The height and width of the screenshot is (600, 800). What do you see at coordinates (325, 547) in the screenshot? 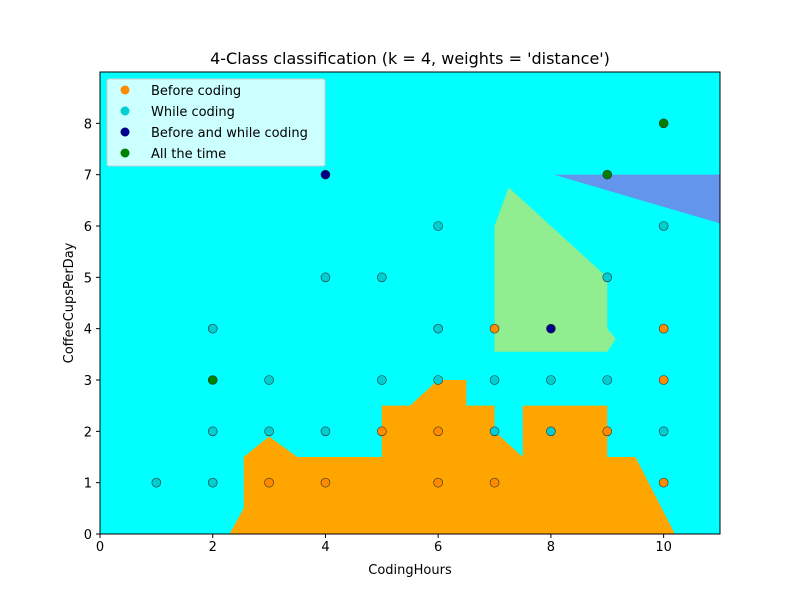
I see `x-tick-label: 4` at bounding box center [325, 547].